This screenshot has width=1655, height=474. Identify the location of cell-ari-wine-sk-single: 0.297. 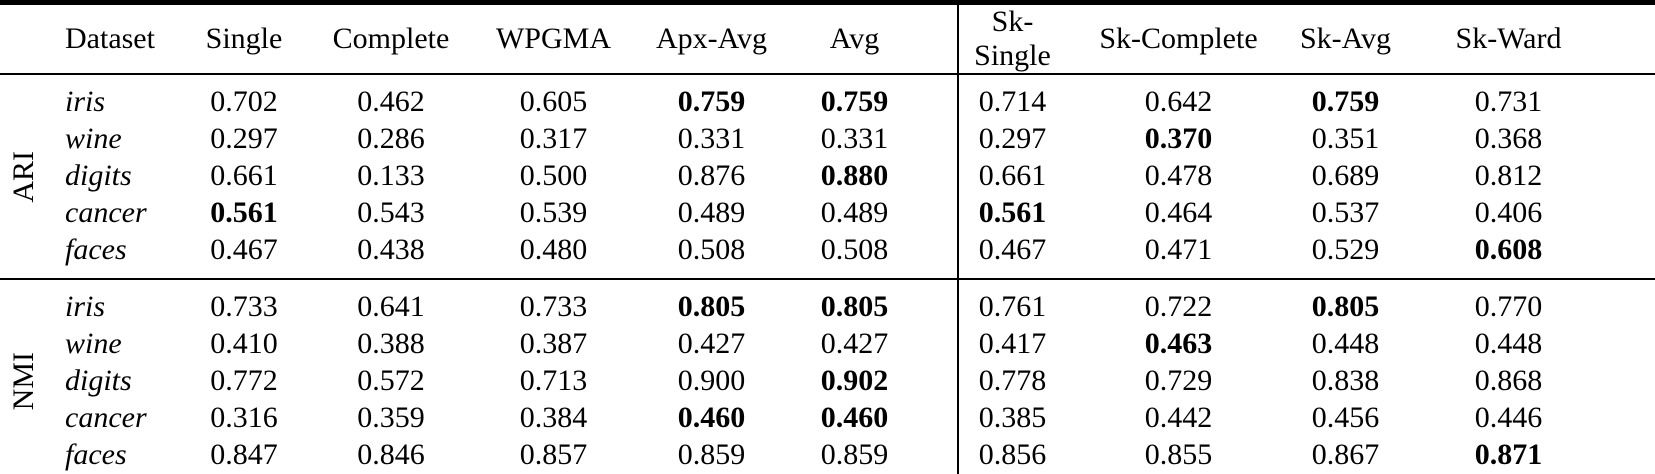
(1012, 138).